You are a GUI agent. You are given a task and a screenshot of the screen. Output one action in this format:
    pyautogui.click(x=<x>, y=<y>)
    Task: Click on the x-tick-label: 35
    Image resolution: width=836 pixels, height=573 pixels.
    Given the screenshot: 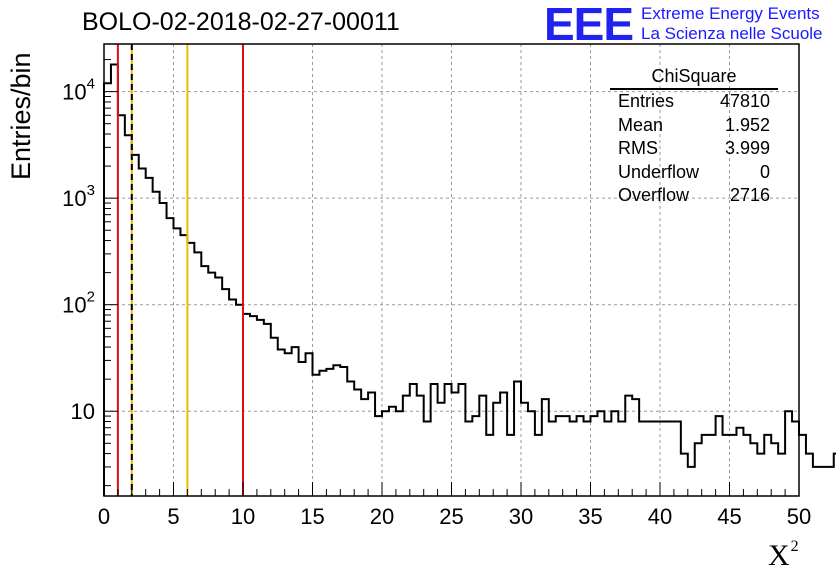 What is the action you would take?
    pyautogui.click(x=590, y=516)
    